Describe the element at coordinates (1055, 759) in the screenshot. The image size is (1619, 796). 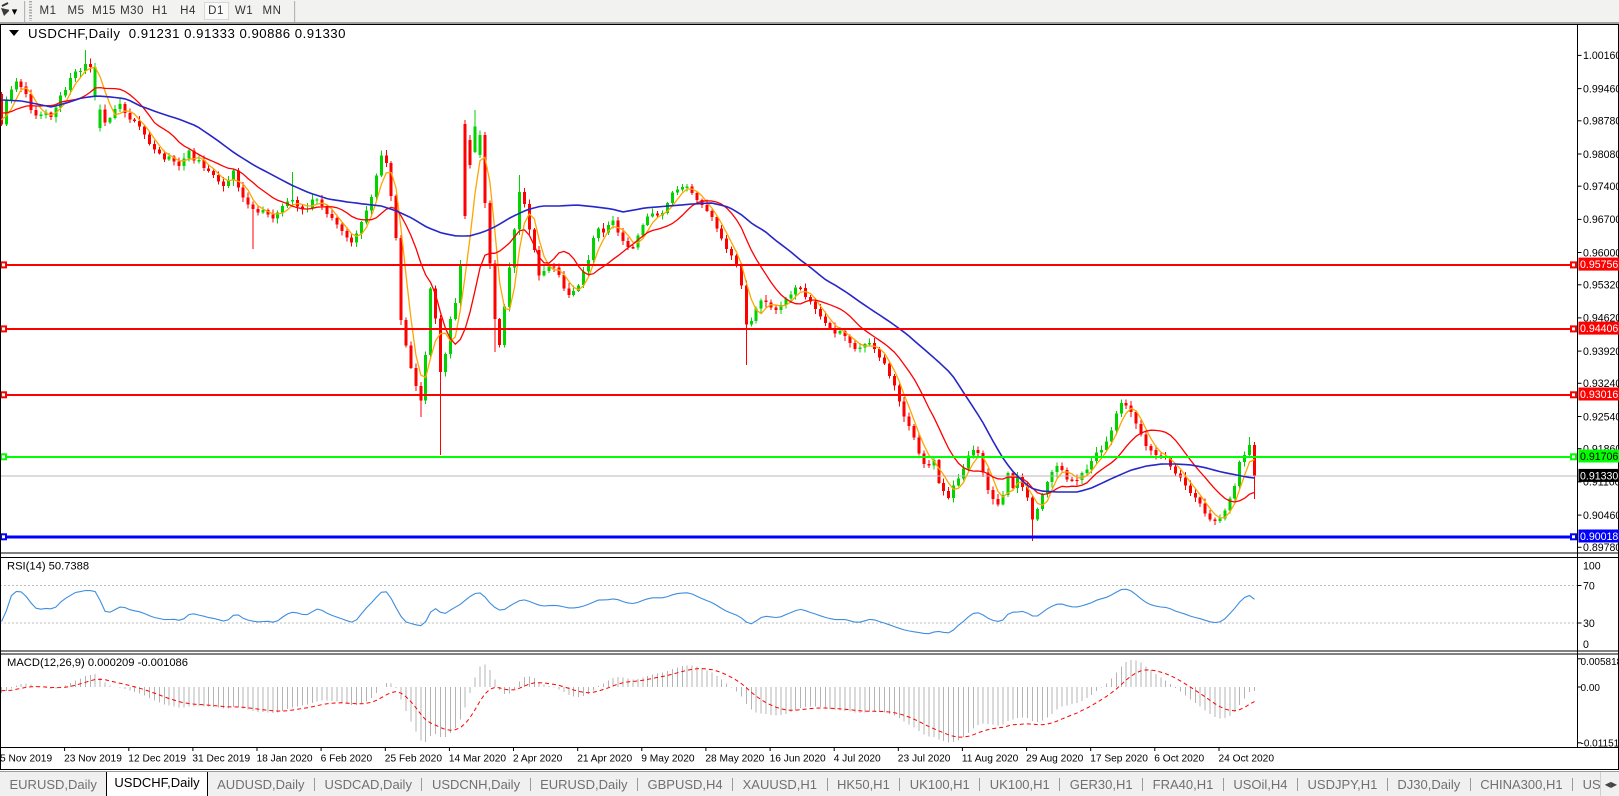
I see `svg-text: 29 Aug 2020` at that location.